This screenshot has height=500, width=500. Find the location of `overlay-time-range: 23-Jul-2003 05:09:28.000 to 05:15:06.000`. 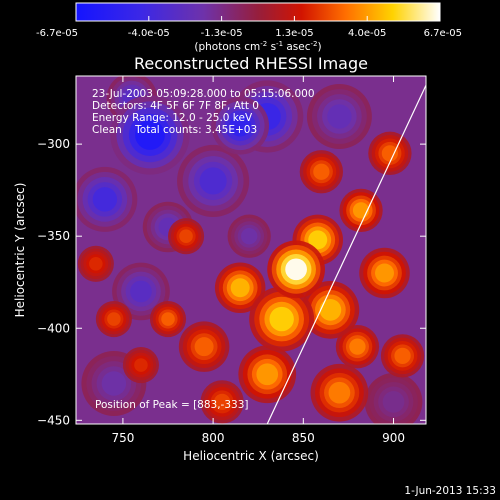

overlay-time-range: 23-Jul-2003 05:09:28.000 to 05:15:06.000 is located at coordinates (203, 94).